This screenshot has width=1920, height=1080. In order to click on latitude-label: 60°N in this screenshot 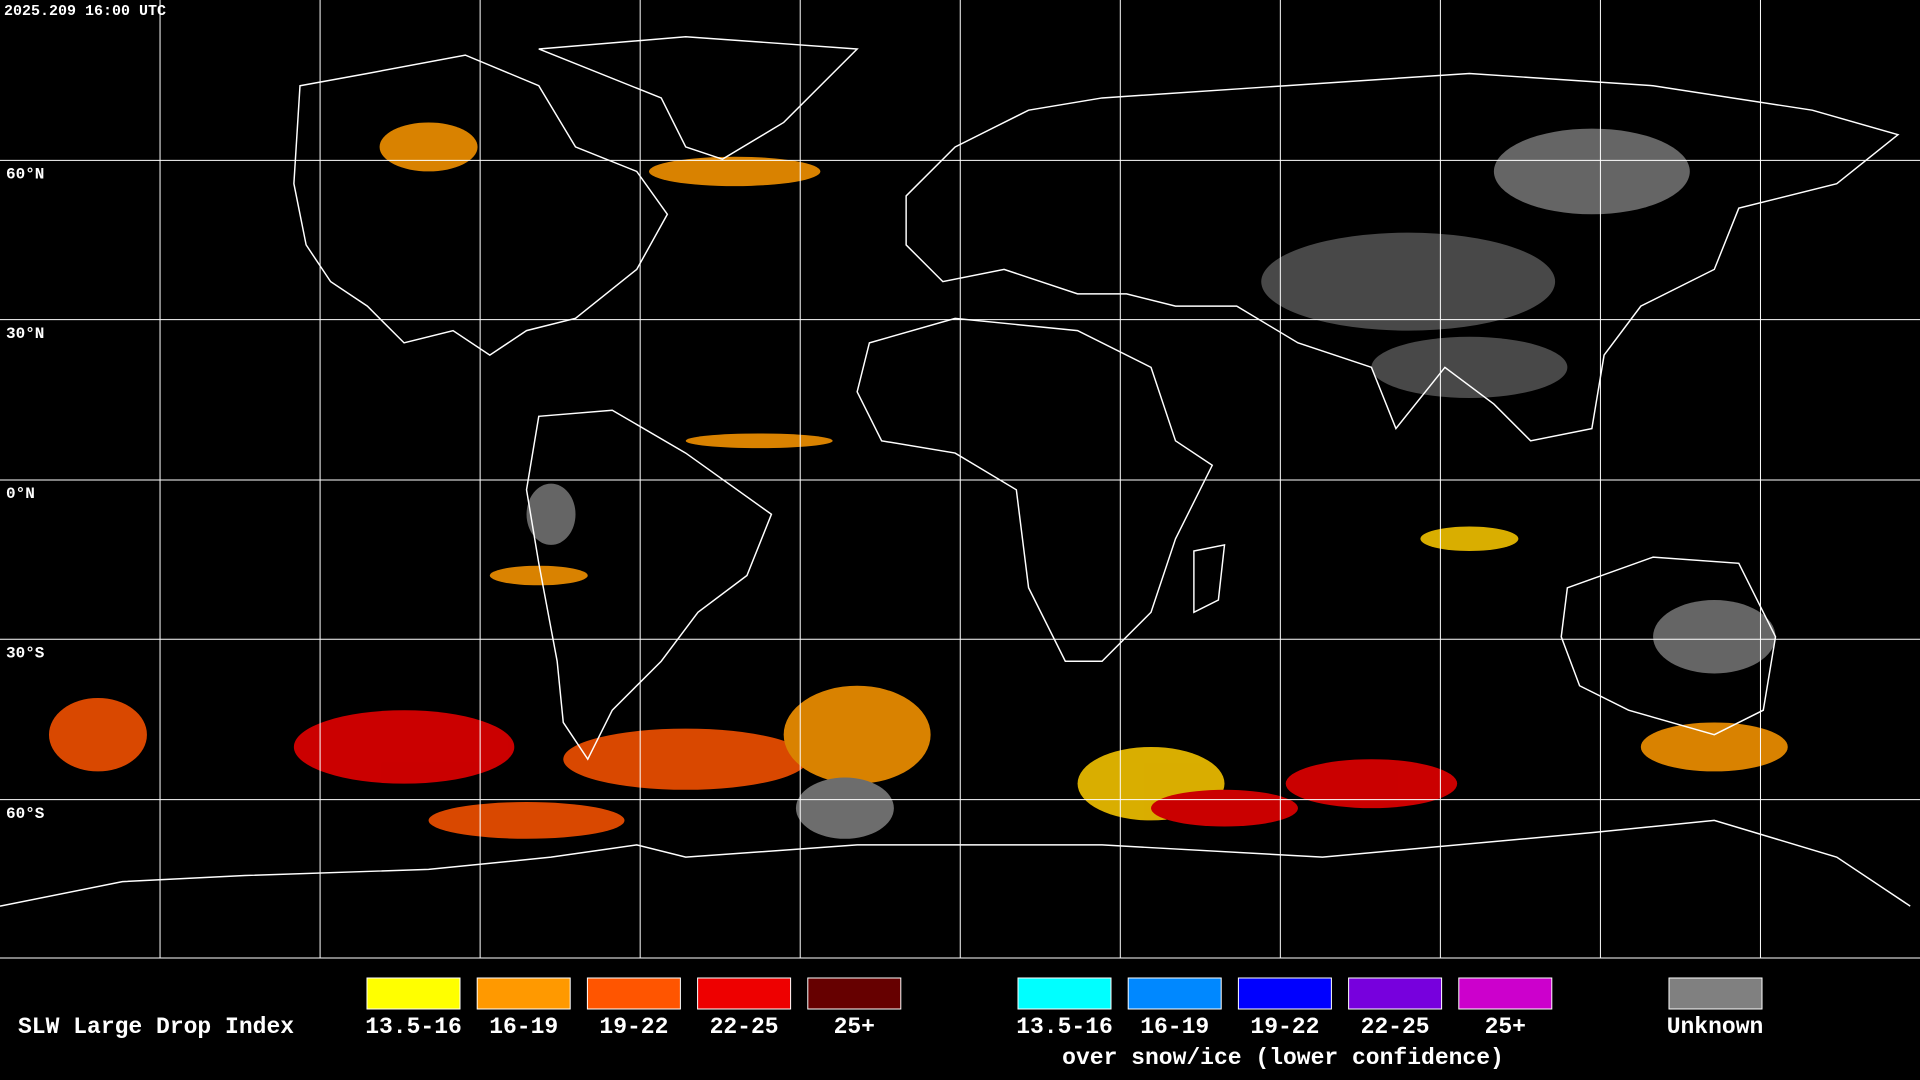, I will do `click(25, 175)`.